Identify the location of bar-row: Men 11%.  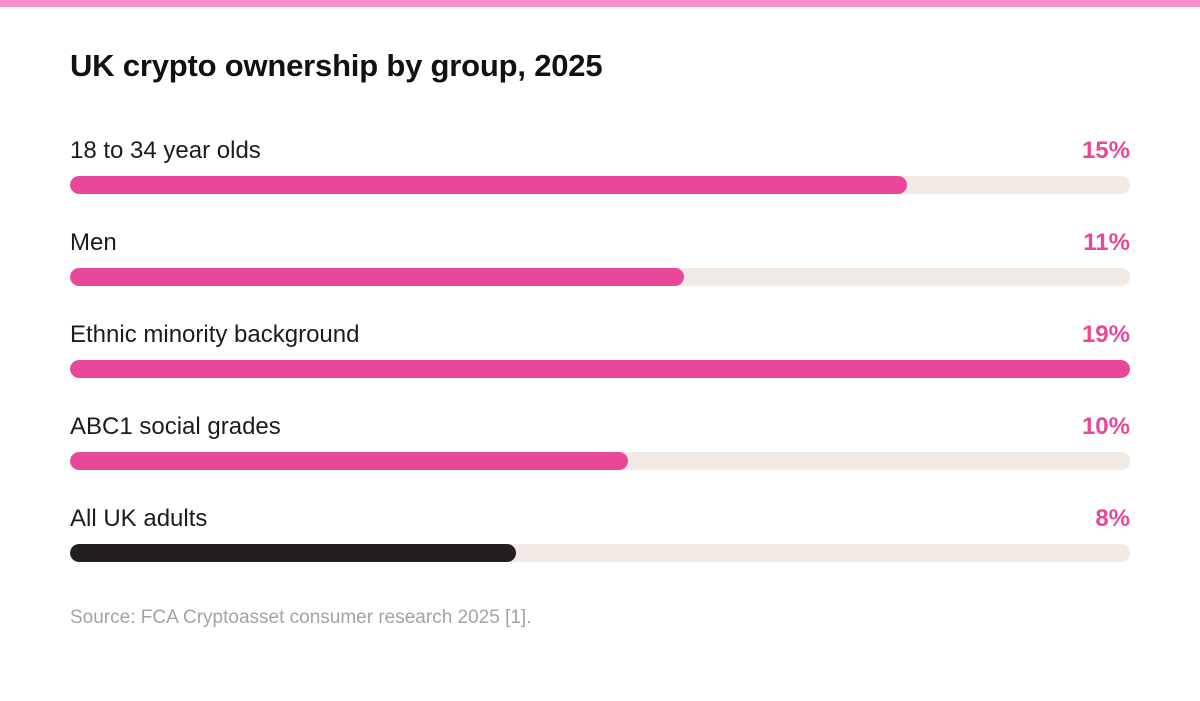
(600, 272).